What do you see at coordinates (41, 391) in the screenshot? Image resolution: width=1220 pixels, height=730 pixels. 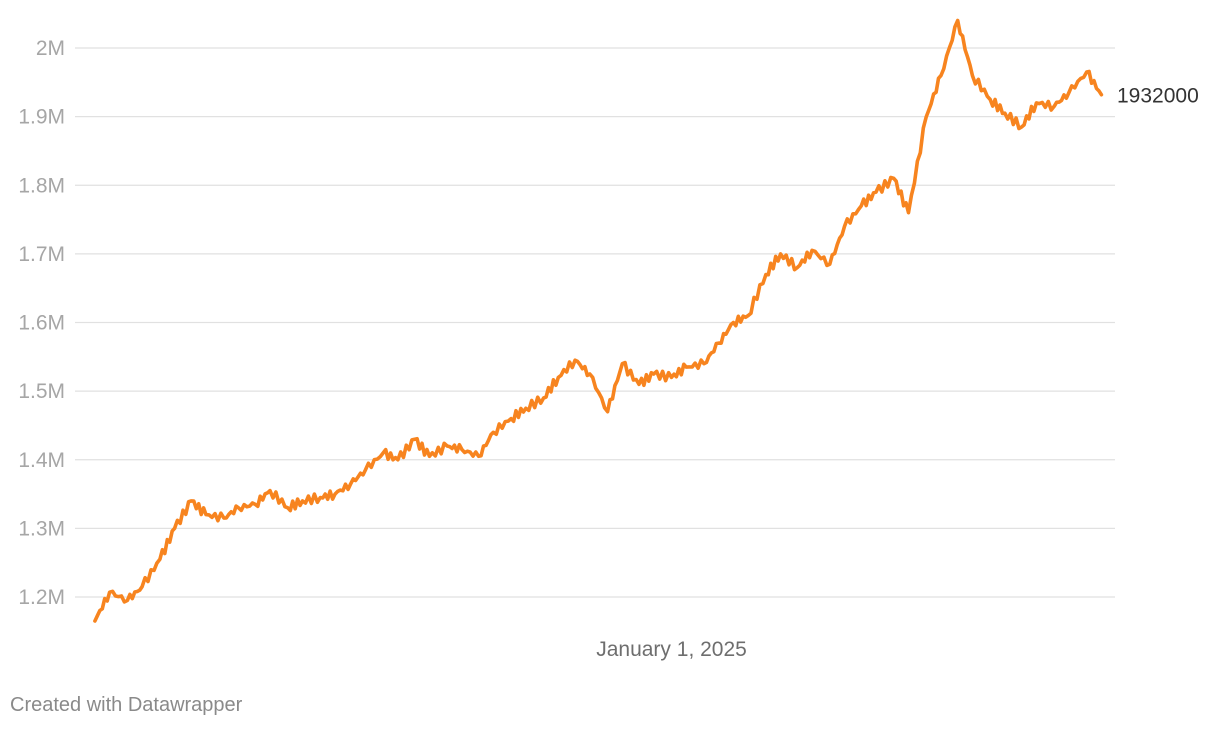 I see `y-tick-label: 1.5M` at bounding box center [41, 391].